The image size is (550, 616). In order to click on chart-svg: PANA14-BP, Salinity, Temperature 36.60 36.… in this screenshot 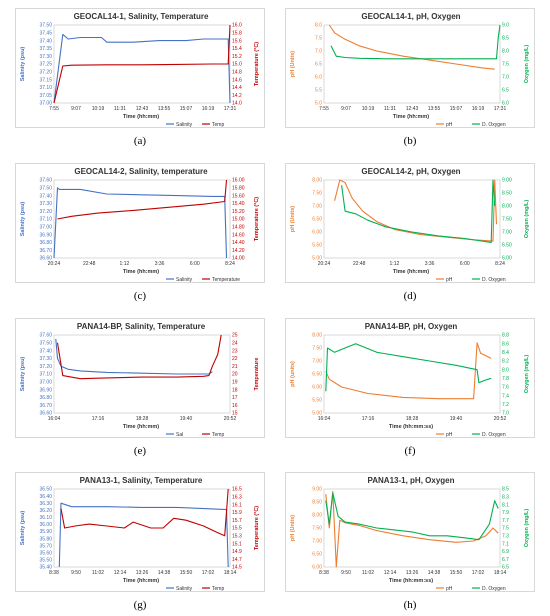, I will do `click(140, 380)`.